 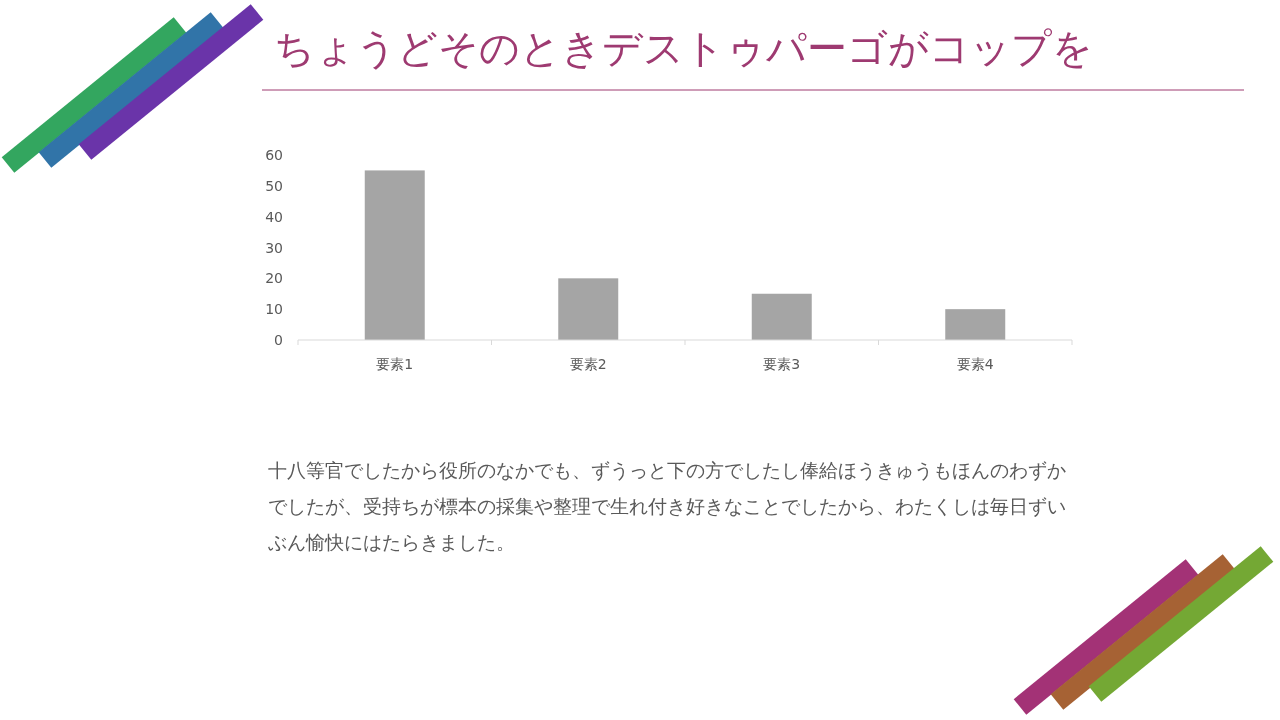 What do you see at coordinates (274, 278) in the screenshot?
I see `y-tick-label: 20` at bounding box center [274, 278].